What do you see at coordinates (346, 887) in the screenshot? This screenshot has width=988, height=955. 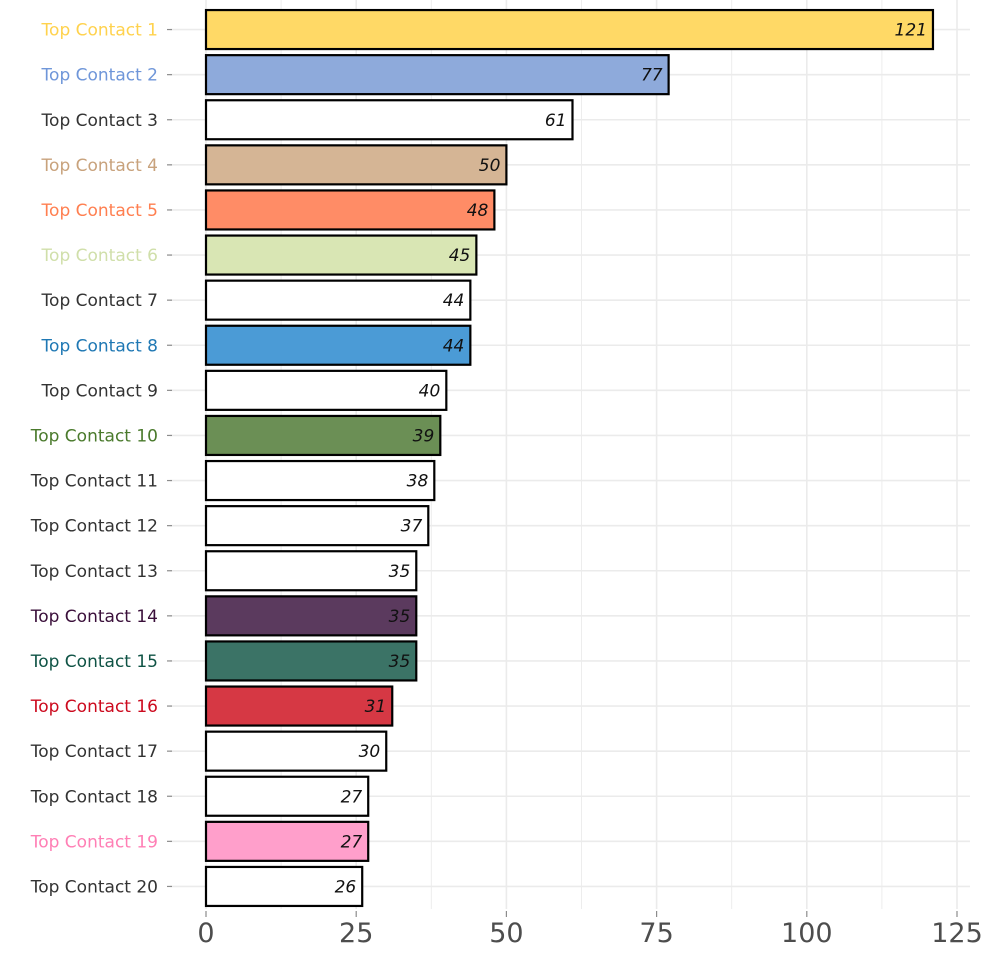 I see `value-label: 26` at bounding box center [346, 887].